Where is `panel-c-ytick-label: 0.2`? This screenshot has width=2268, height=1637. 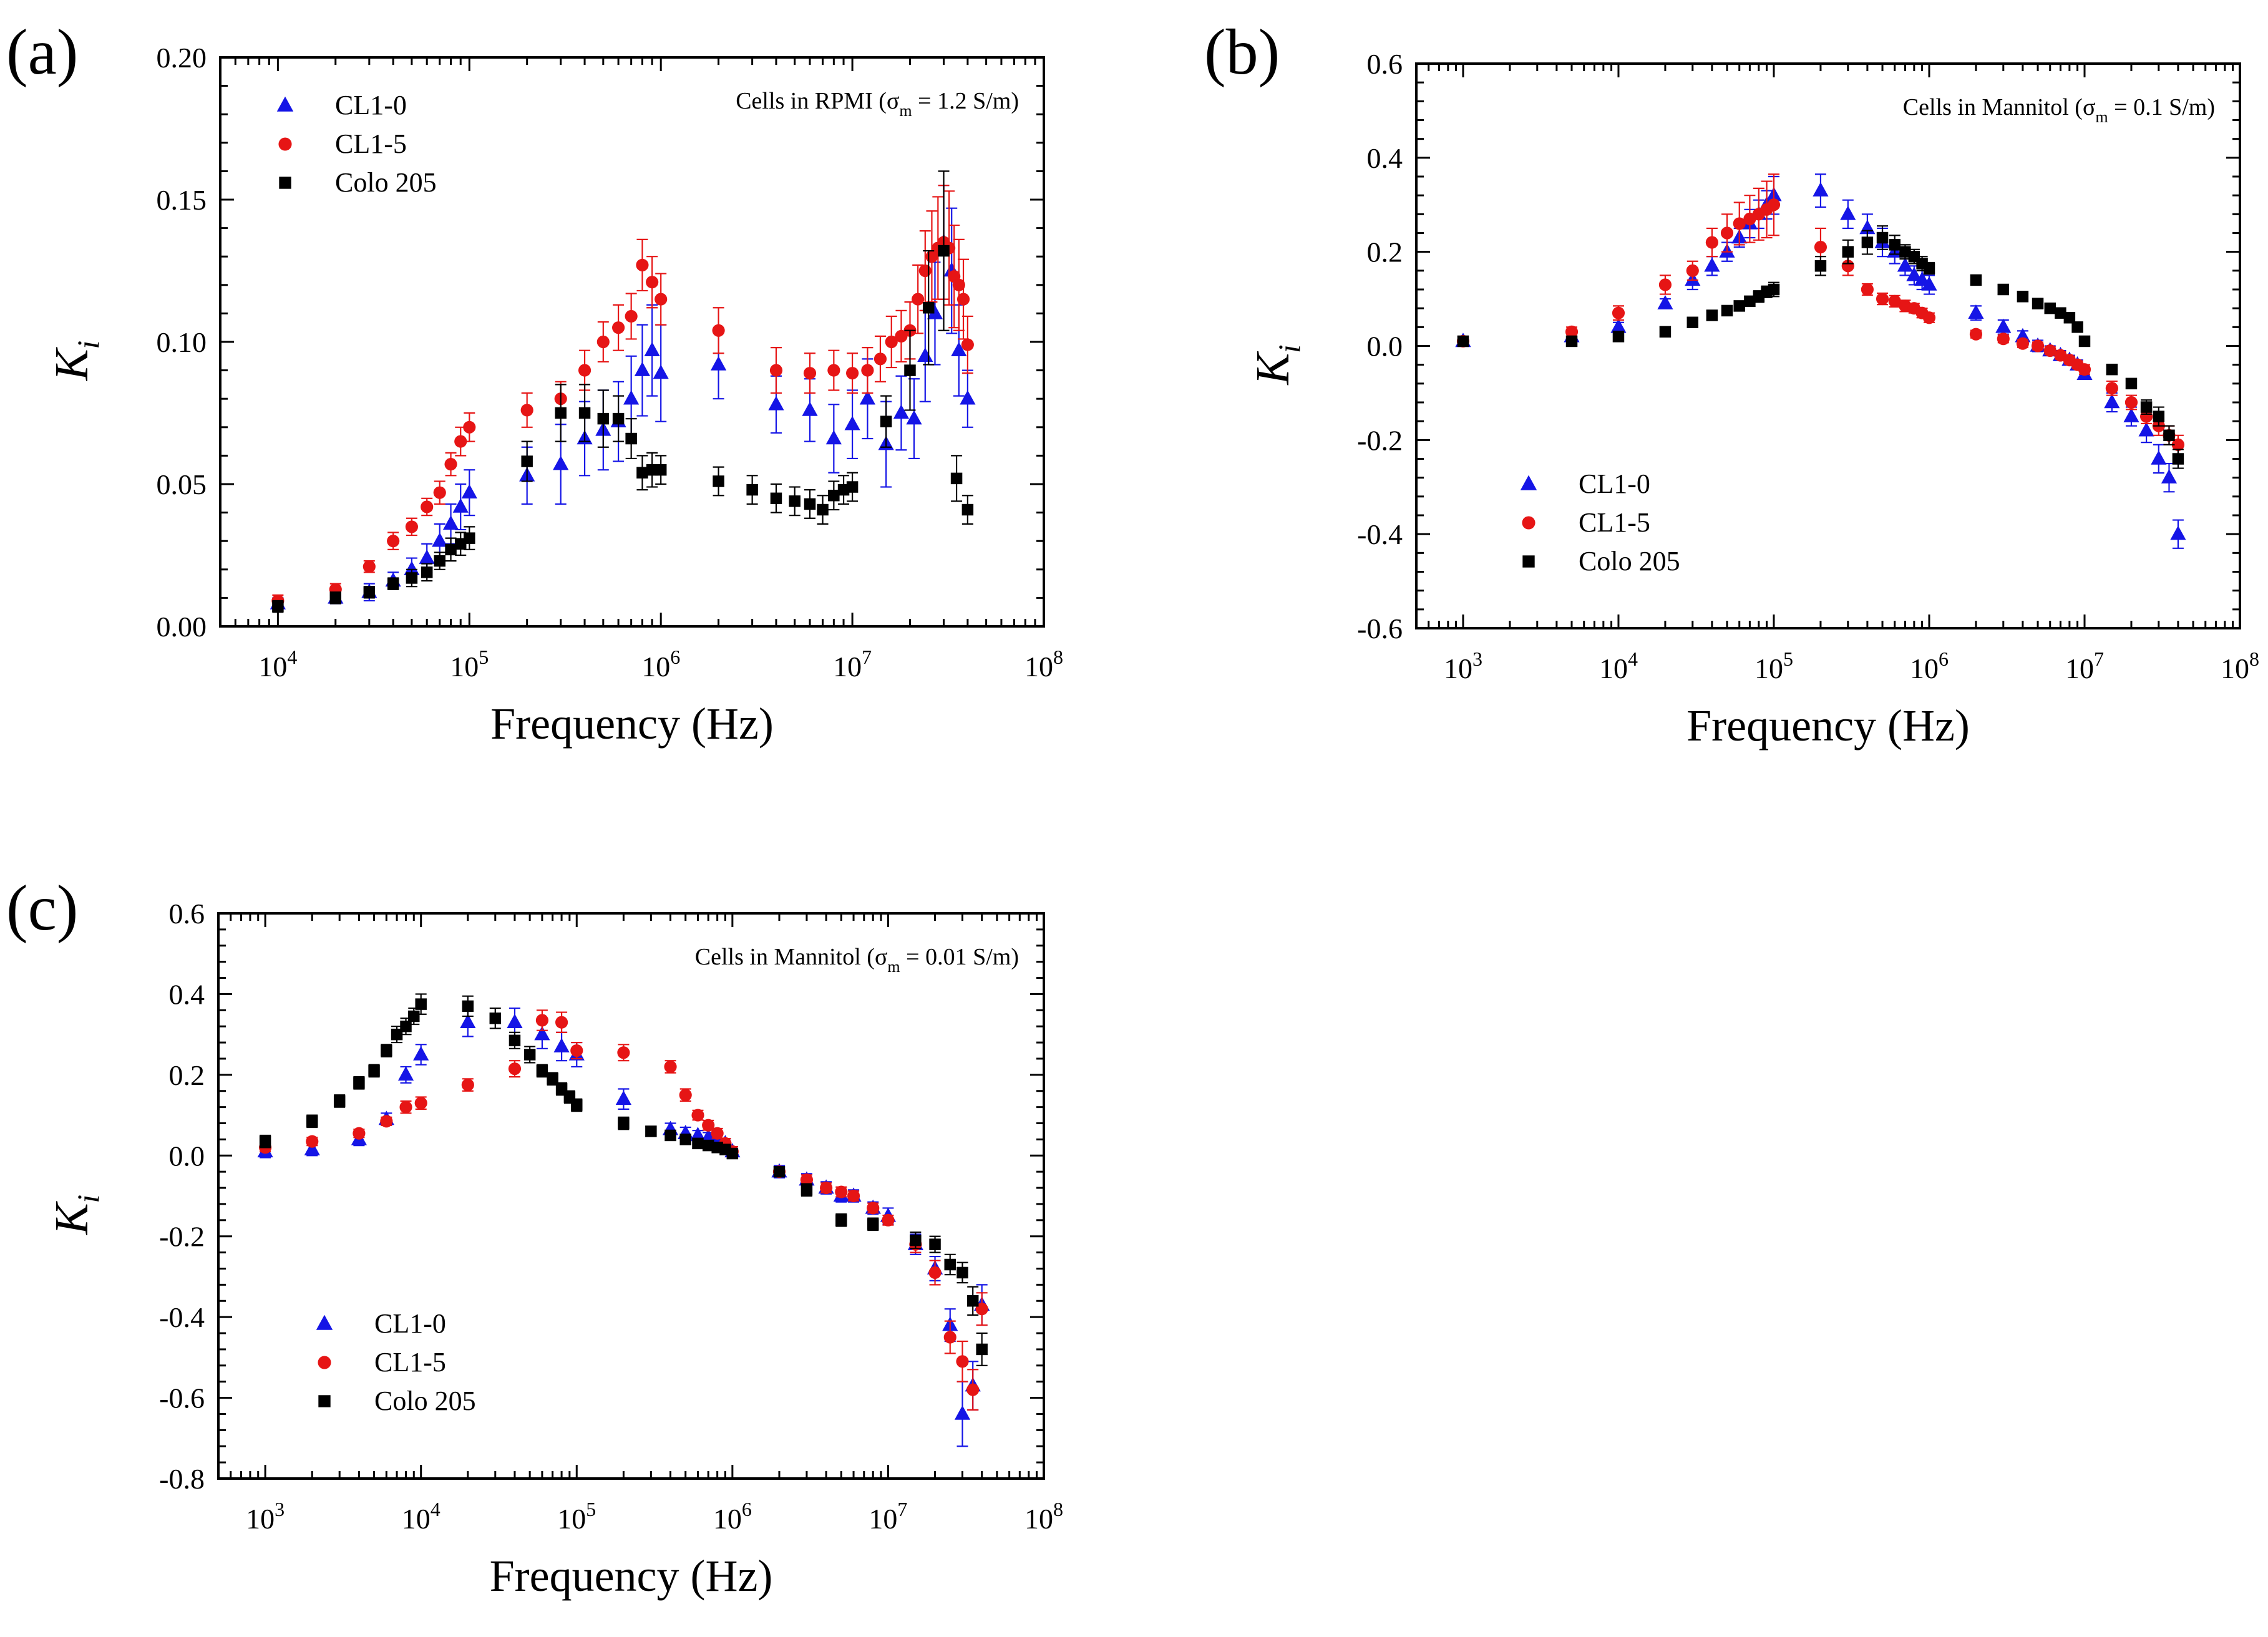 panel-c-ytick-label: 0.2 is located at coordinates (187, 1075).